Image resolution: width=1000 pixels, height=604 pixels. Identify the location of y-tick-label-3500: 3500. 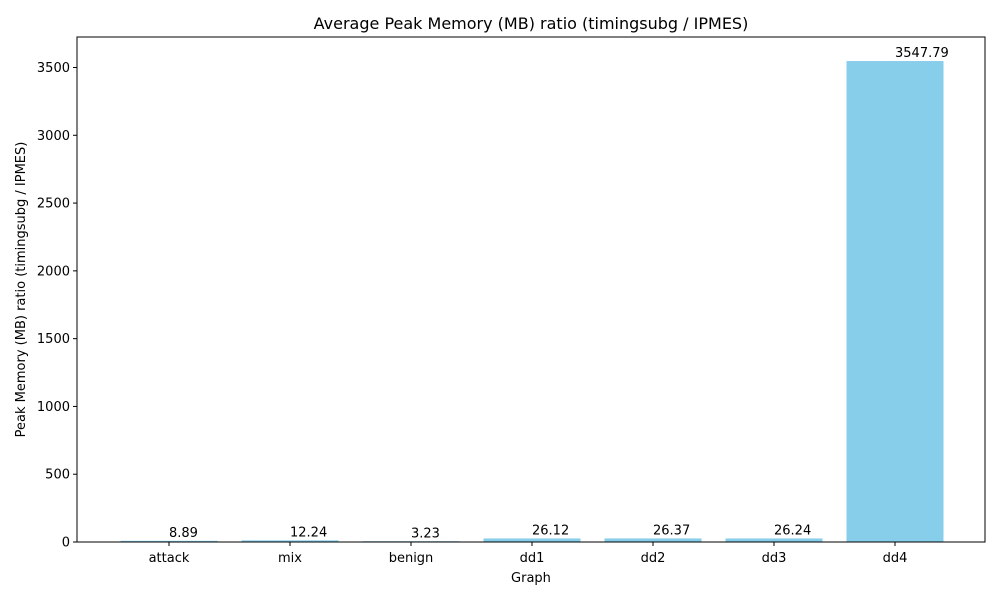
(53, 68).